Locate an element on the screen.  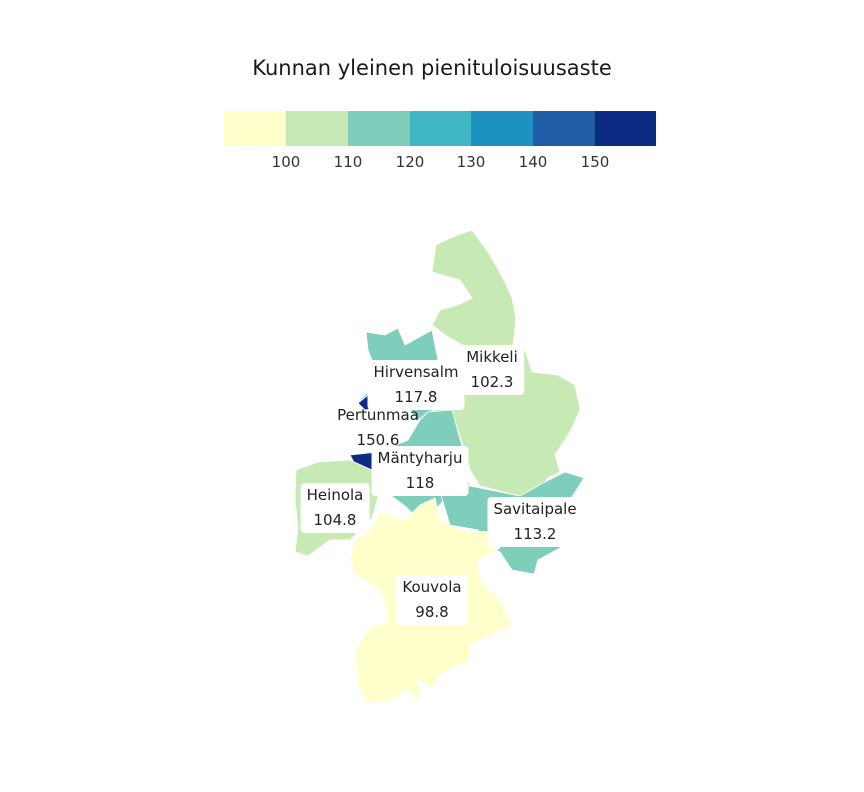
color-legend: 100 110 120 130 140 150 is located at coordinates (440, 141).